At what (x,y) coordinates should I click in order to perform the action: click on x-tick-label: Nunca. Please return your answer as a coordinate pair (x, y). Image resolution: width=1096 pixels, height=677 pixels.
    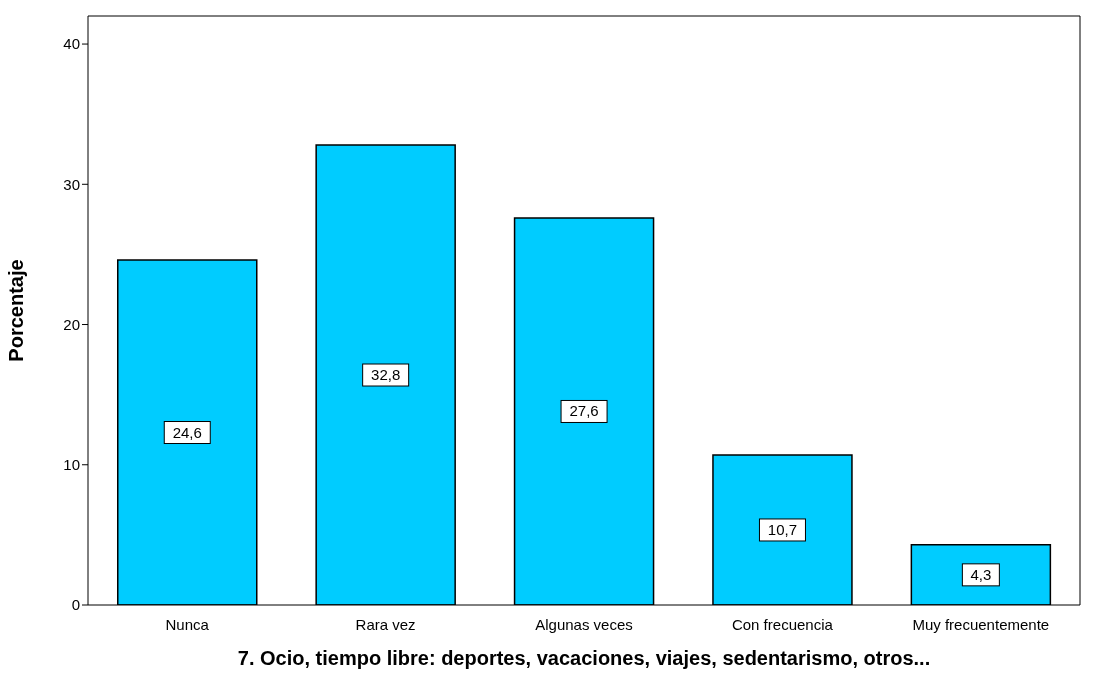
    Looking at the image, I should click on (187, 624).